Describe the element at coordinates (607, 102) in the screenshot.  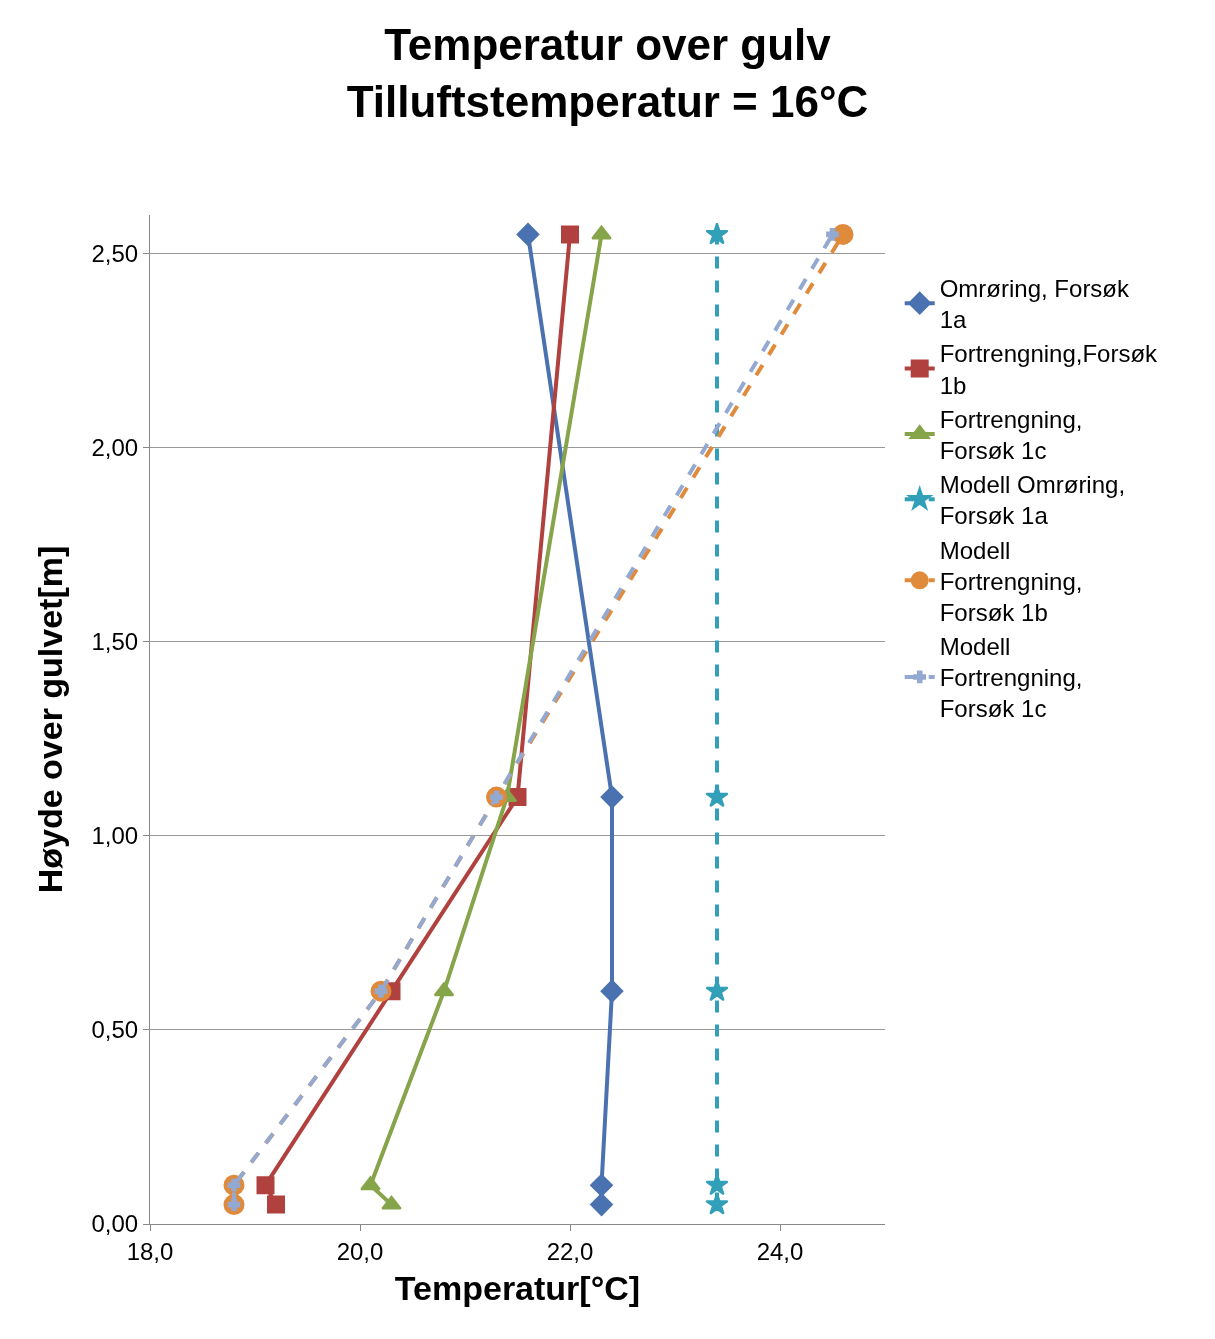
I see `chart-subtitle: Tilluftstemperatur = 16°C` at that location.